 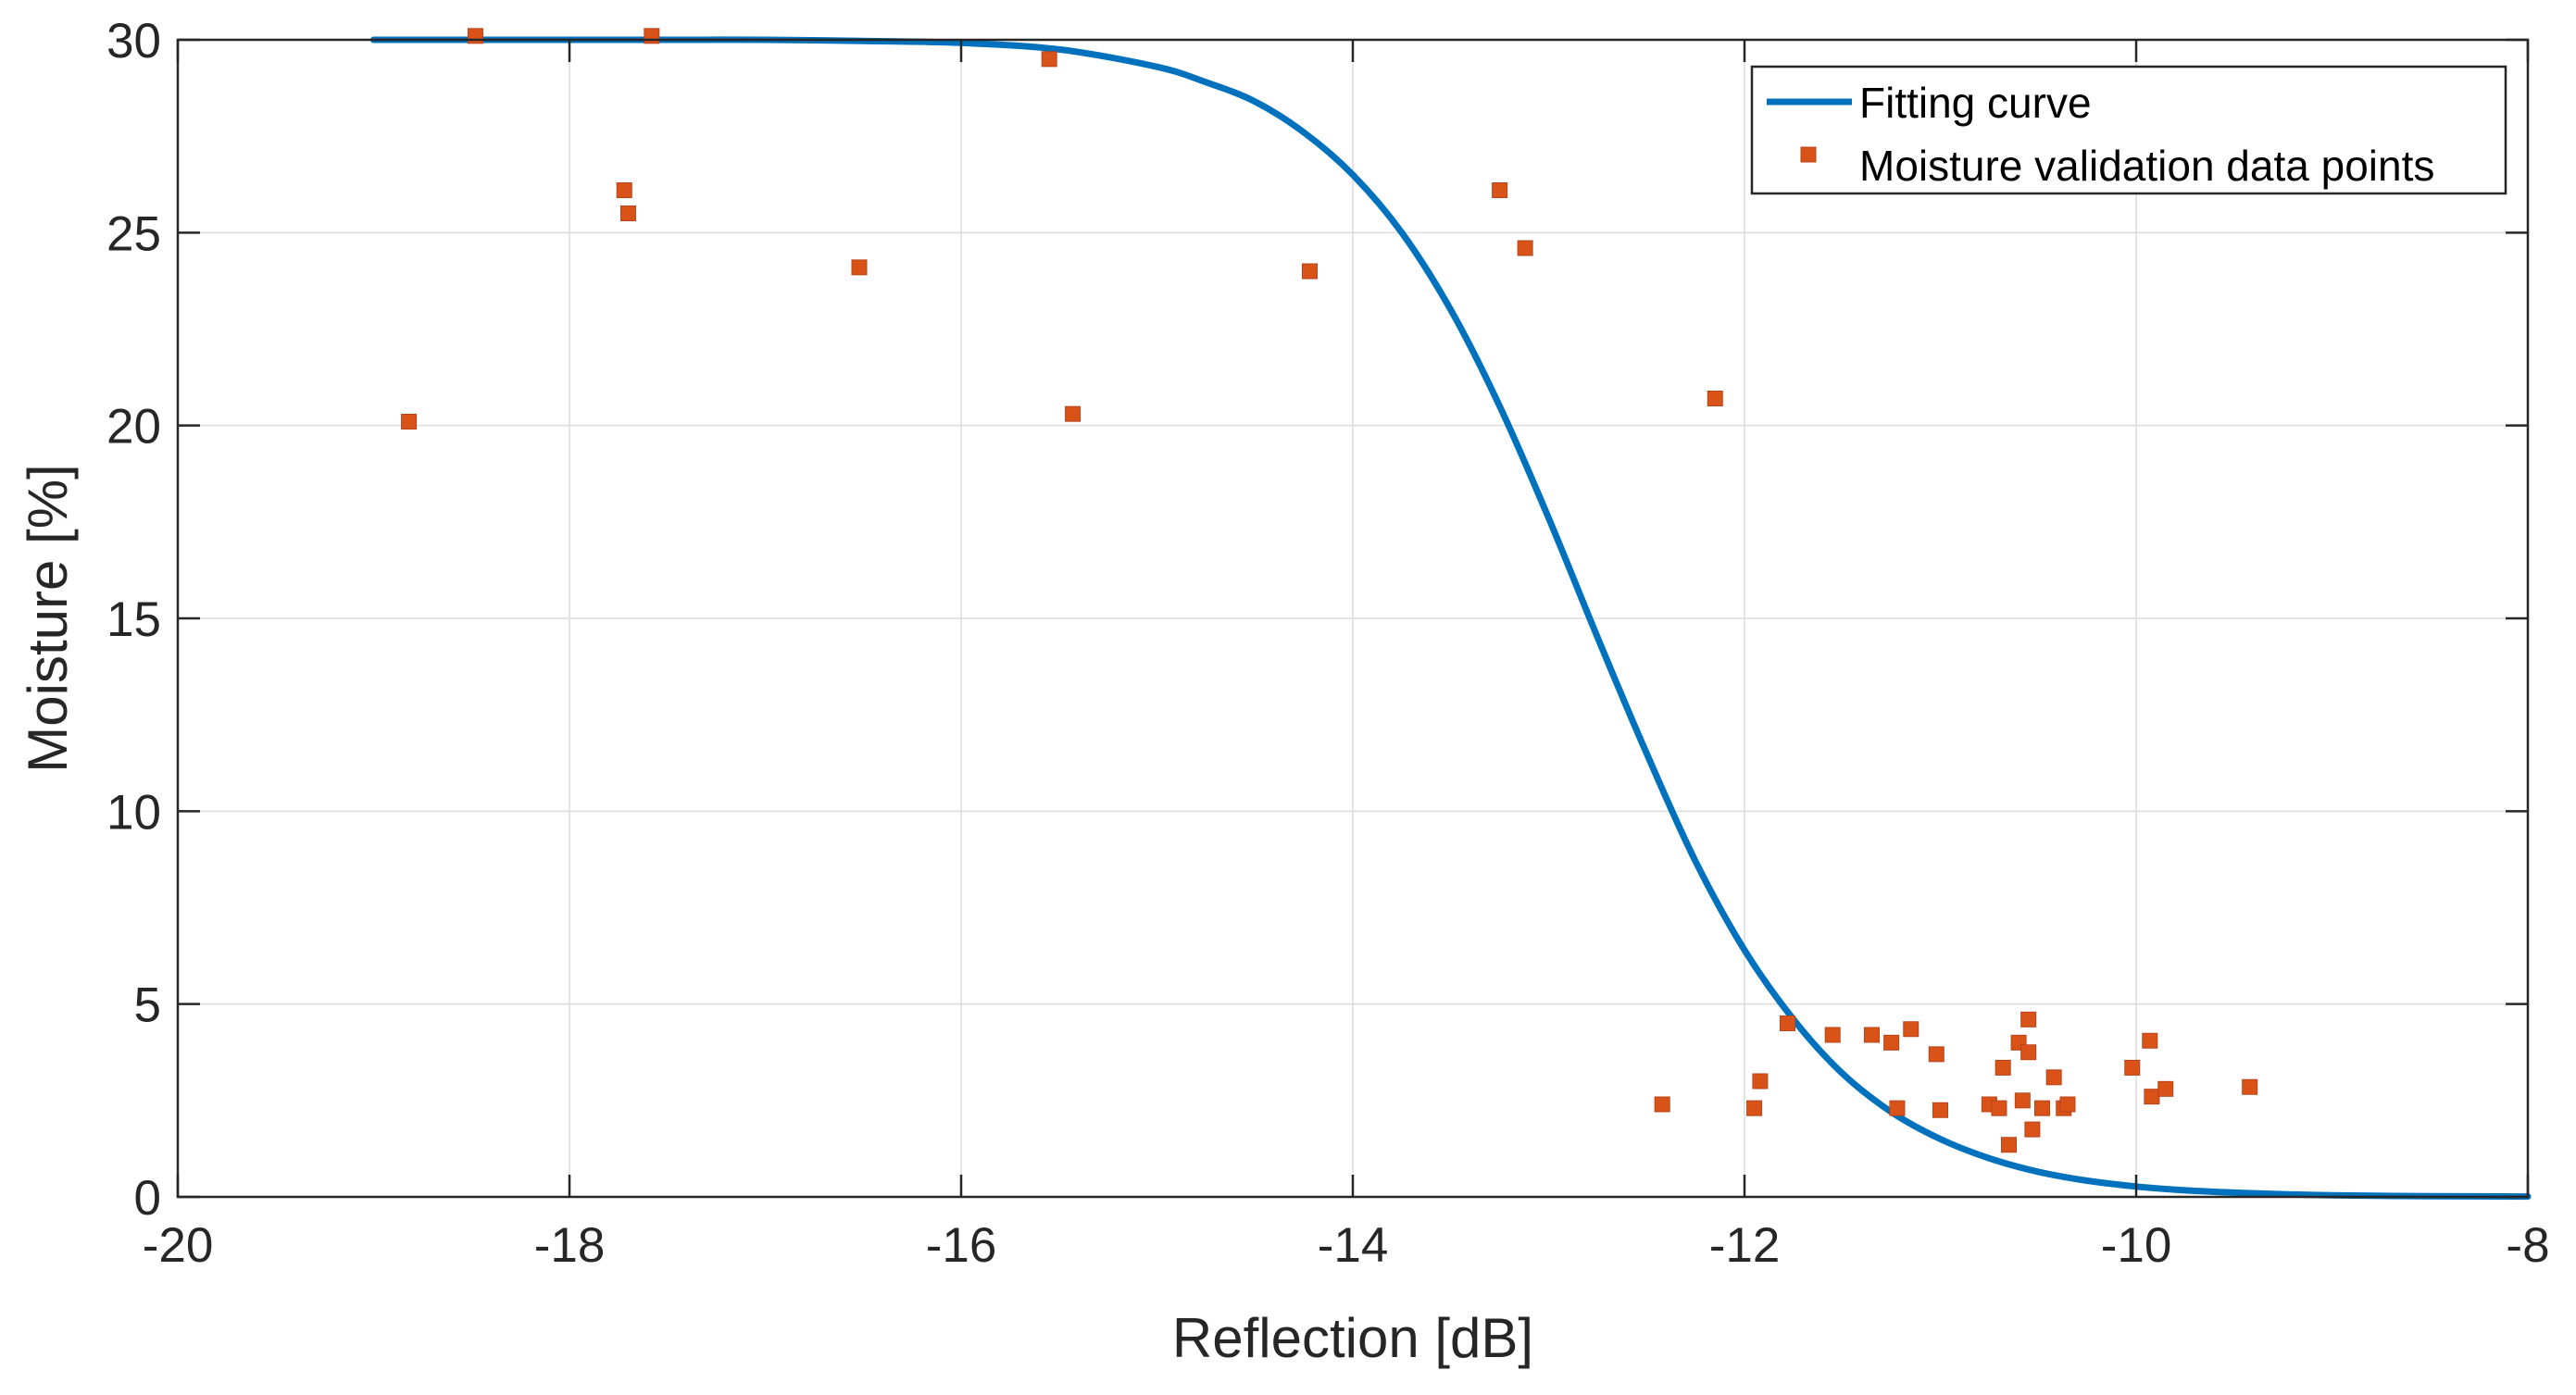 What do you see at coordinates (1353, 1245) in the screenshot?
I see `x-tick-label: -14` at bounding box center [1353, 1245].